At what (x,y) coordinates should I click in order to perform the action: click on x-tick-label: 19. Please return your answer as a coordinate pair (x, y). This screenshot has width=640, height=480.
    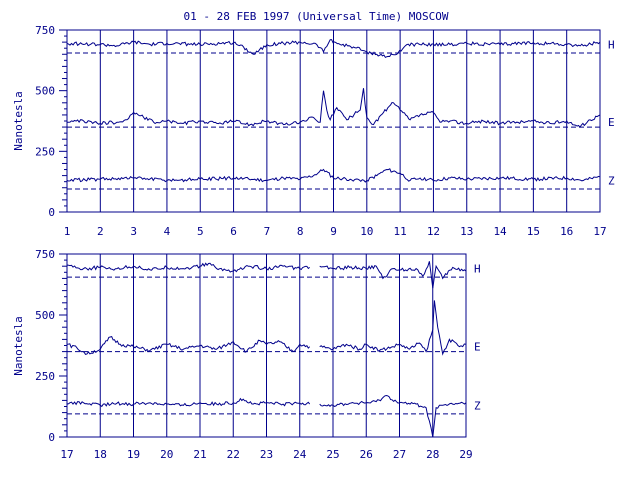
    Looking at the image, I should click on (133, 454).